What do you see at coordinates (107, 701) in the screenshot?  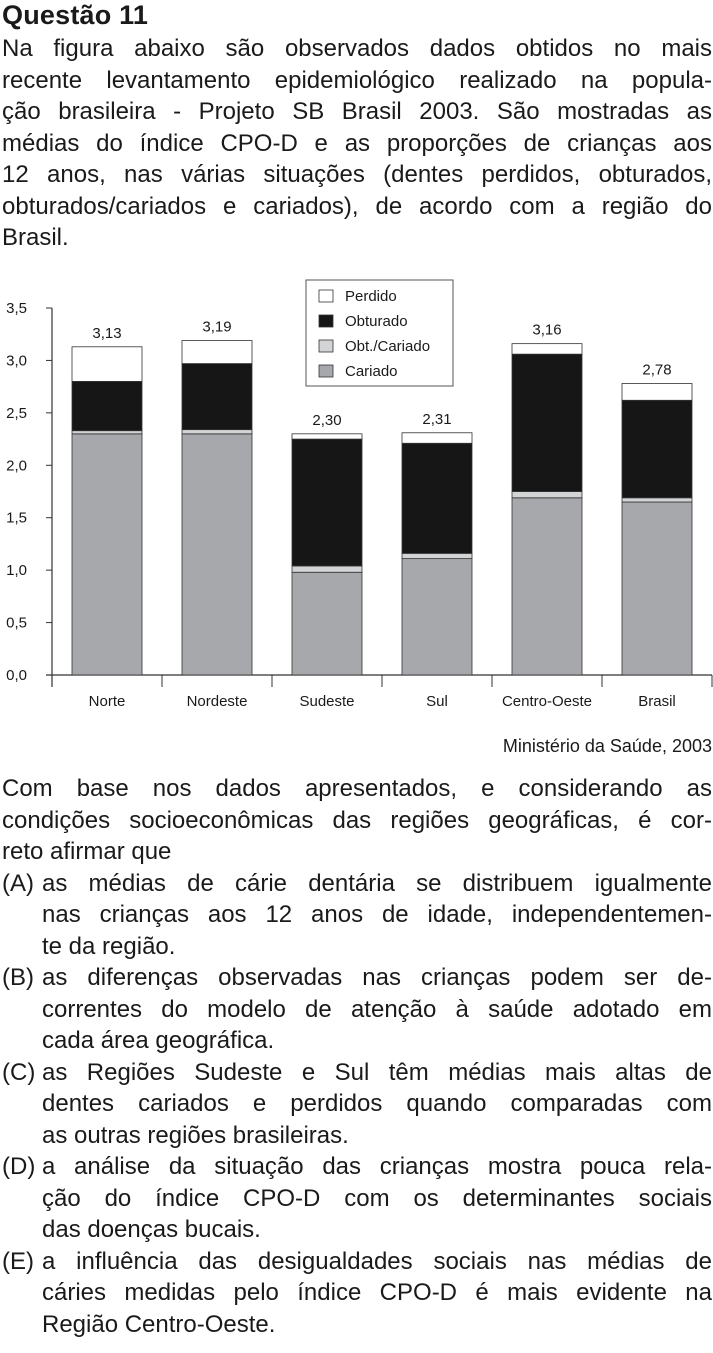 I see `x-category-label: Norte` at bounding box center [107, 701].